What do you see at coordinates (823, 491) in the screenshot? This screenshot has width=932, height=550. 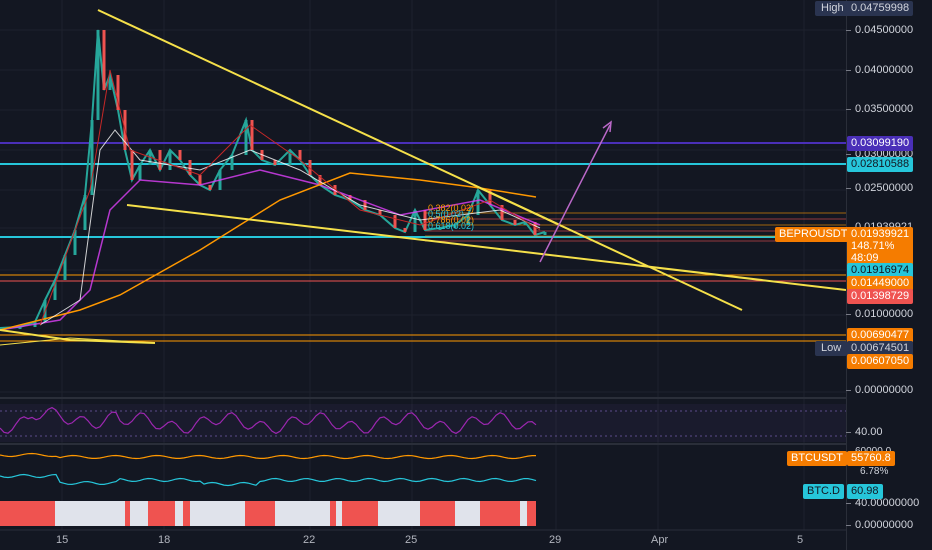 I see `btcd-symbol-tag: BTC.D` at bounding box center [823, 491].